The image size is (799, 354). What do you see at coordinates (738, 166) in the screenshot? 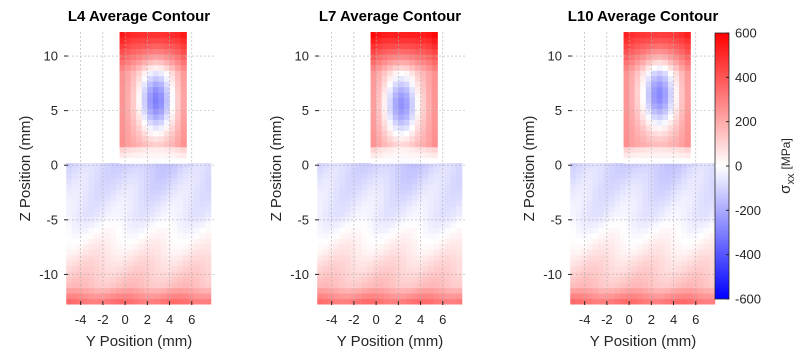
I see `colorbar-tick-label: 0` at bounding box center [738, 166].